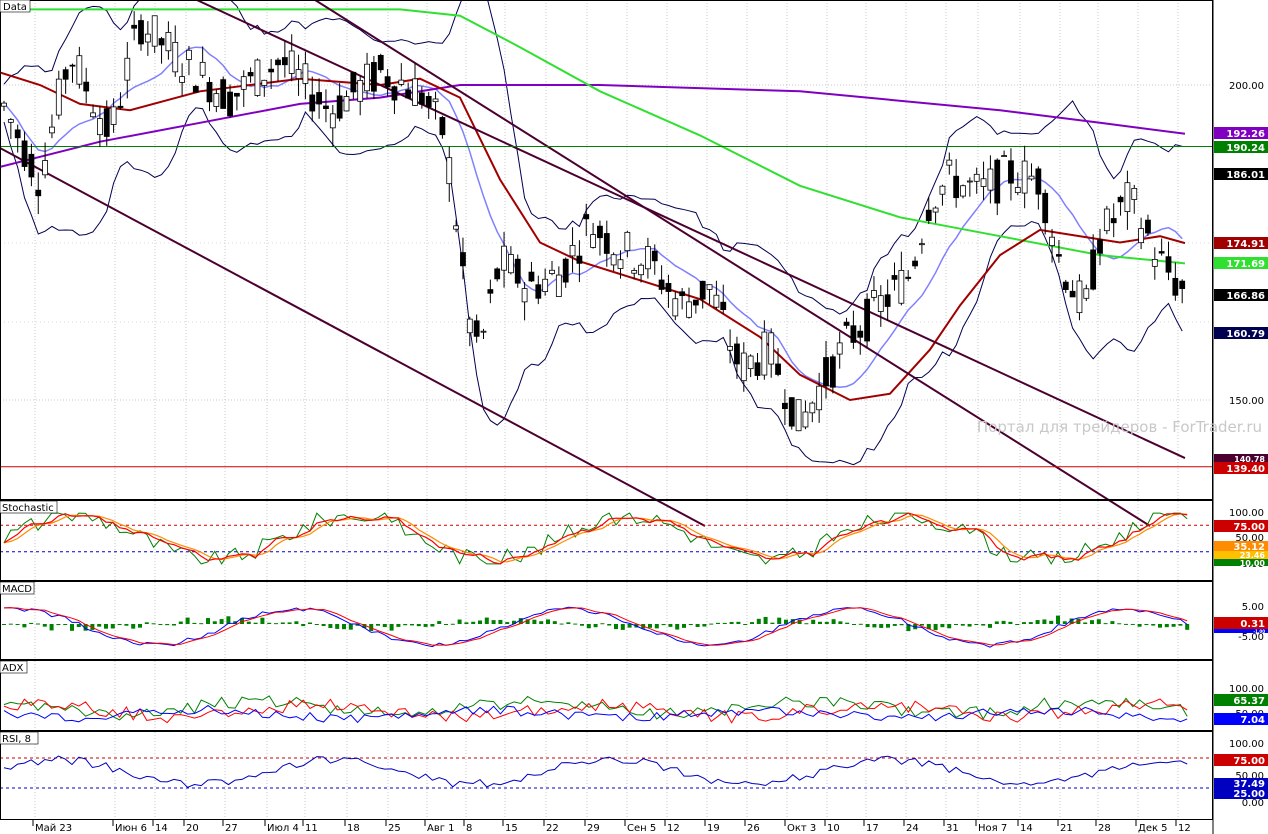 The height and width of the screenshot is (834, 1268). What do you see at coordinates (1246, 401) in the screenshot?
I see `price-tick-150: 150.00` at bounding box center [1246, 401].